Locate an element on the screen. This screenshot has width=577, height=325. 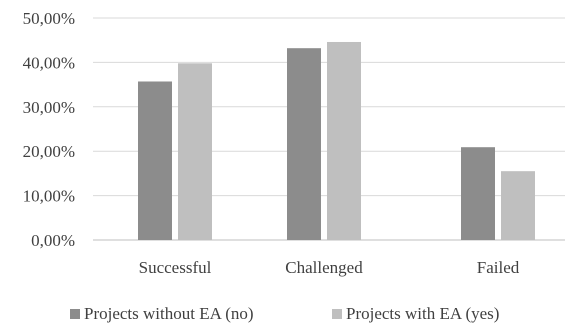
y-axis-tick-labels: 0,00% 10,00% 20,00% 30,00% 40,00% 50,00% is located at coordinates (49, 129).